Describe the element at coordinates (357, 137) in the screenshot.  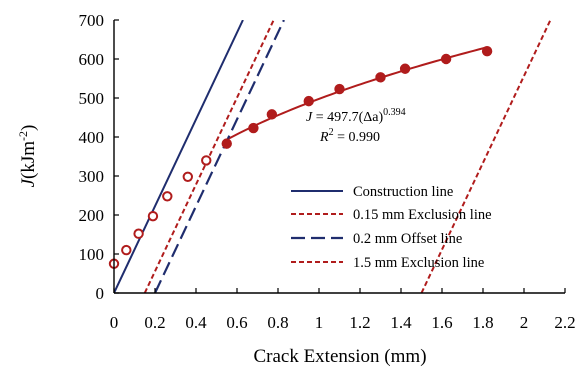
I see `r2-rhs: = 0.990` at that location.